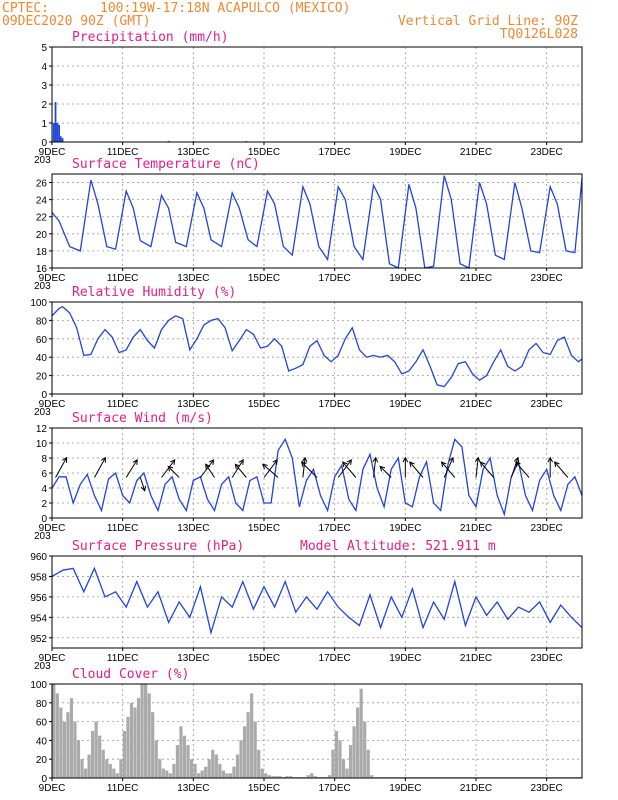 This screenshot has height=800, width=618. I want to click on pressure-series-line, so click(317, 601).